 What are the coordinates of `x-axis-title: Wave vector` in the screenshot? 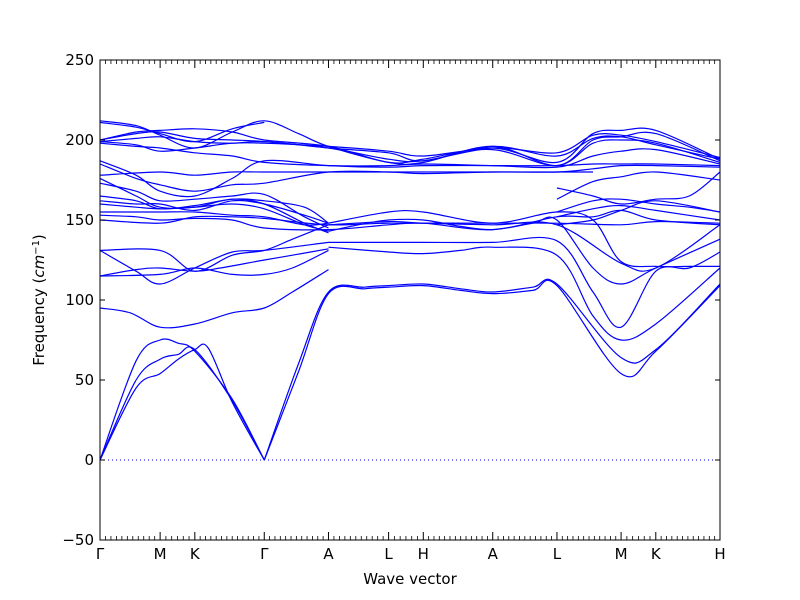 It's located at (410, 579).